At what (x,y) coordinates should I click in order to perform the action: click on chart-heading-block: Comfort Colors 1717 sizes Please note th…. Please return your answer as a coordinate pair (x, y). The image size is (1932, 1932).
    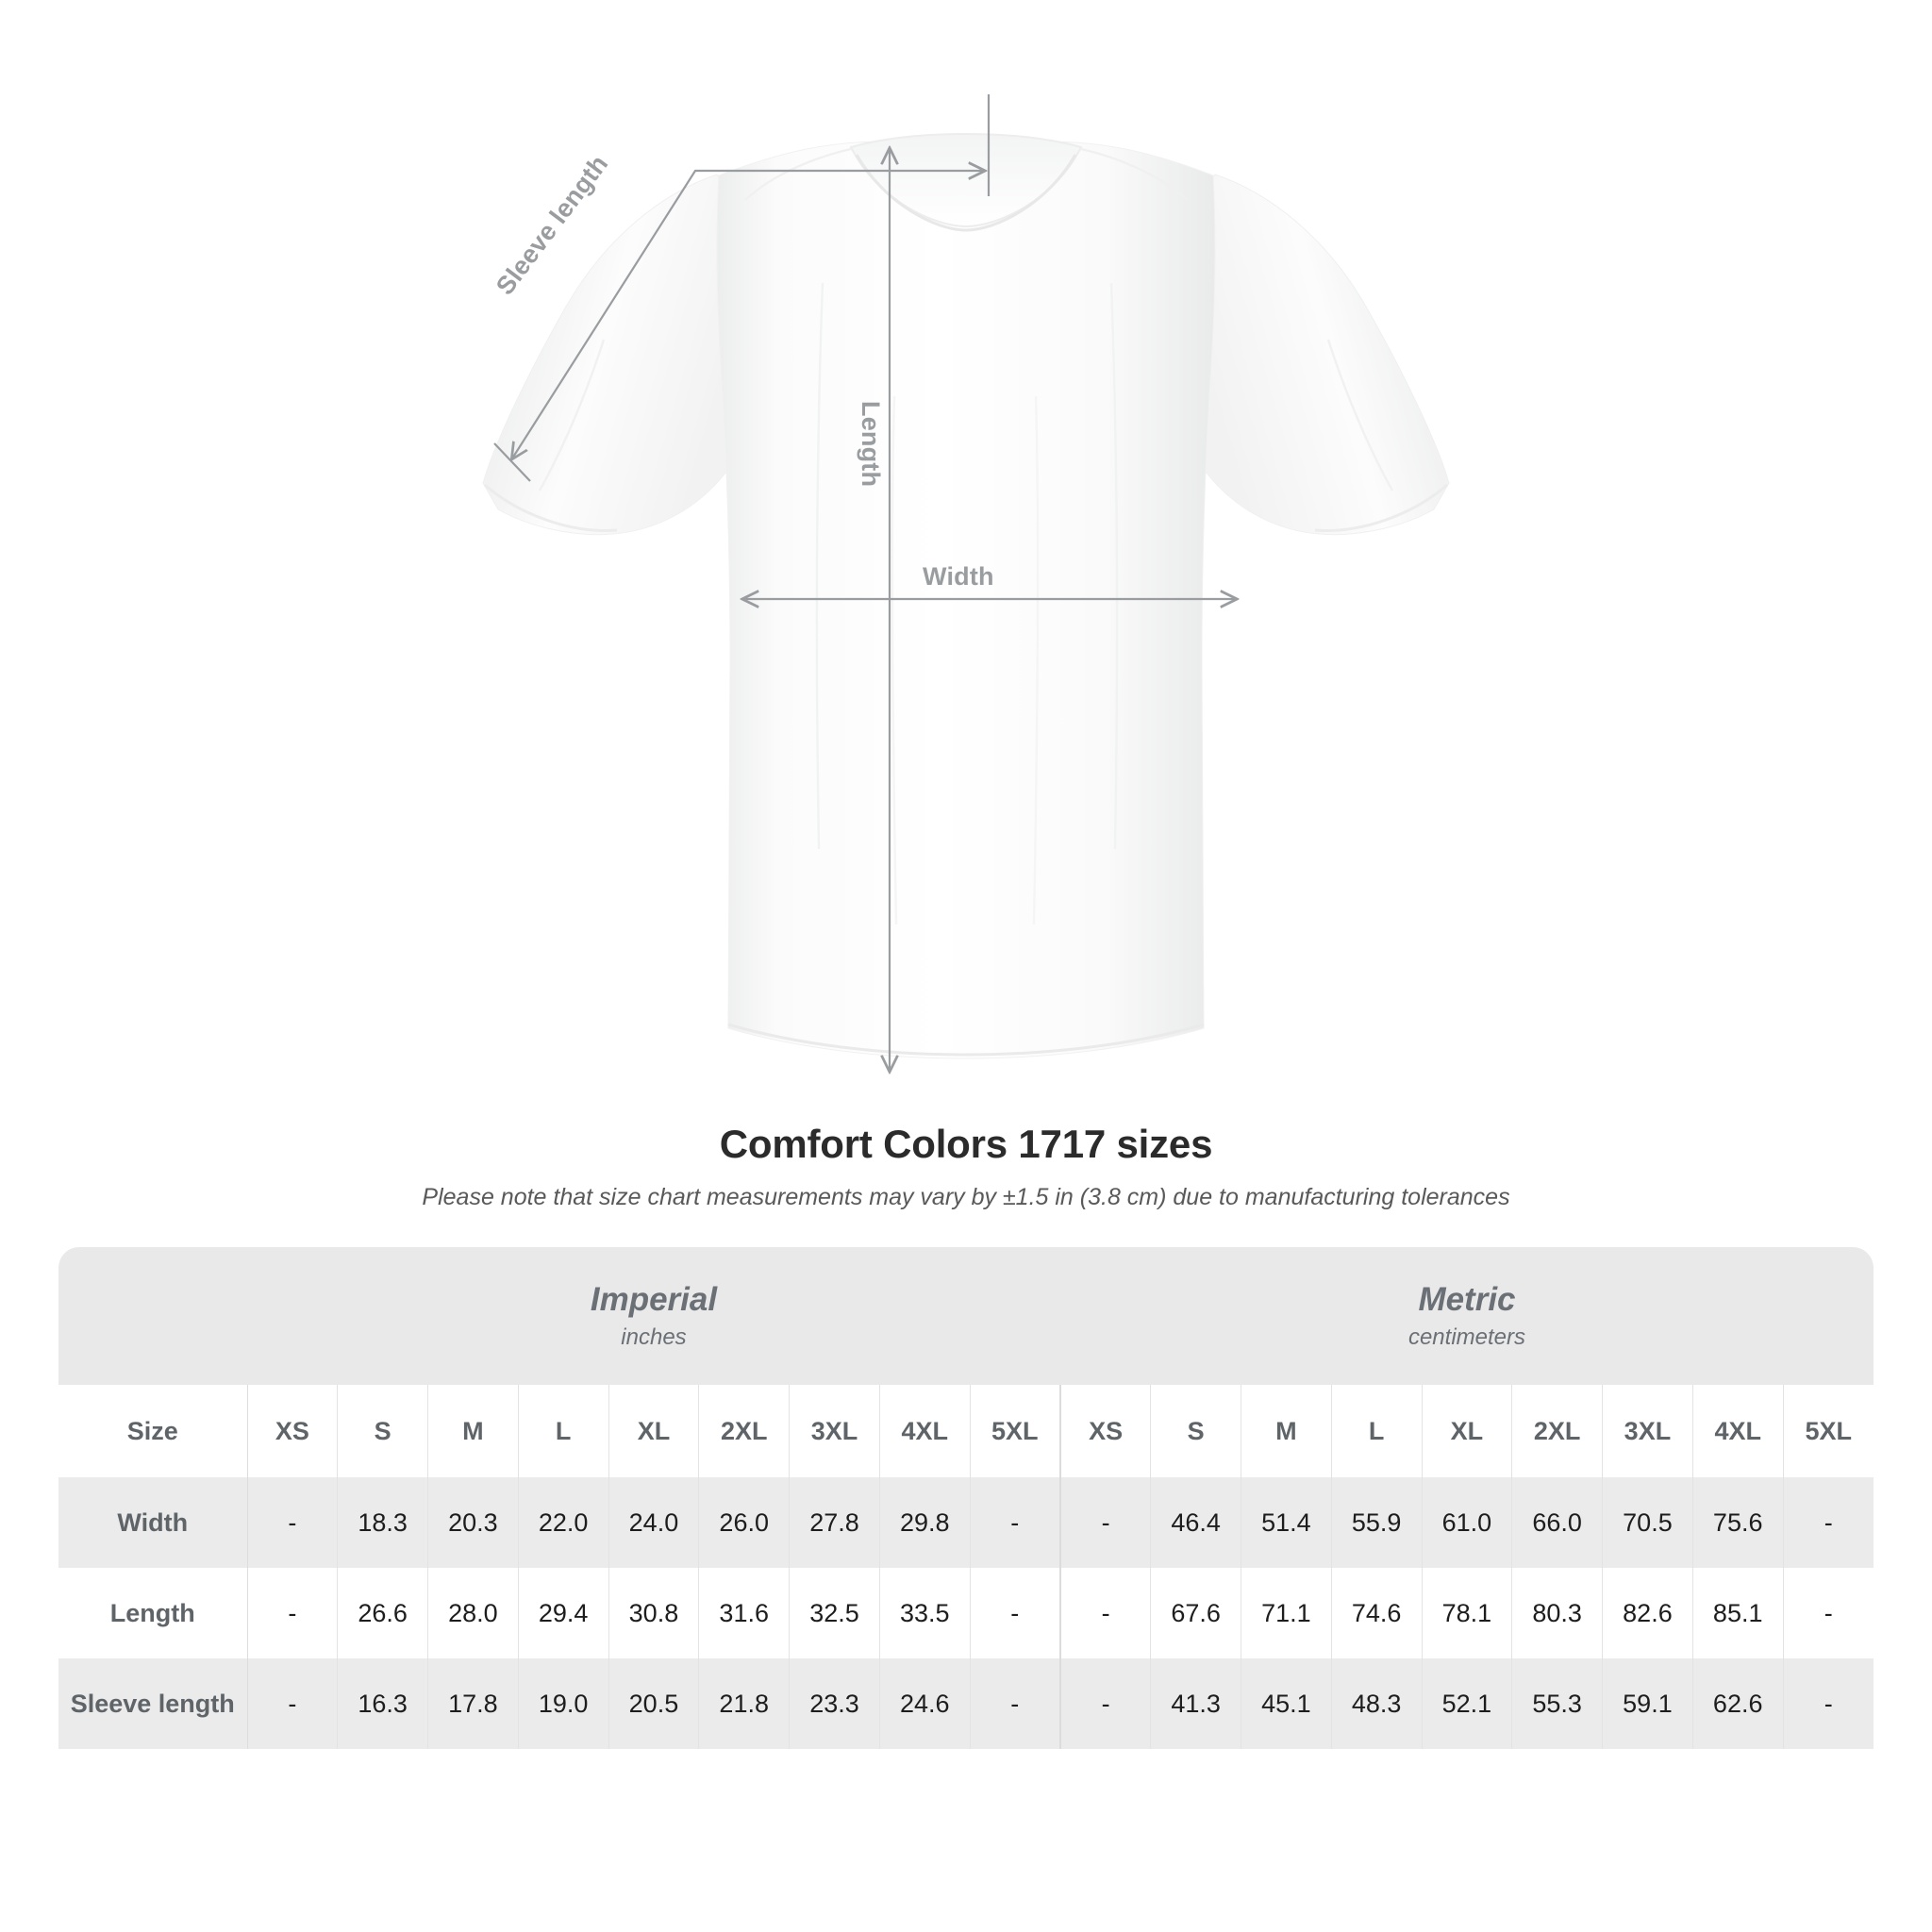
    Looking at the image, I should click on (966, 1167).